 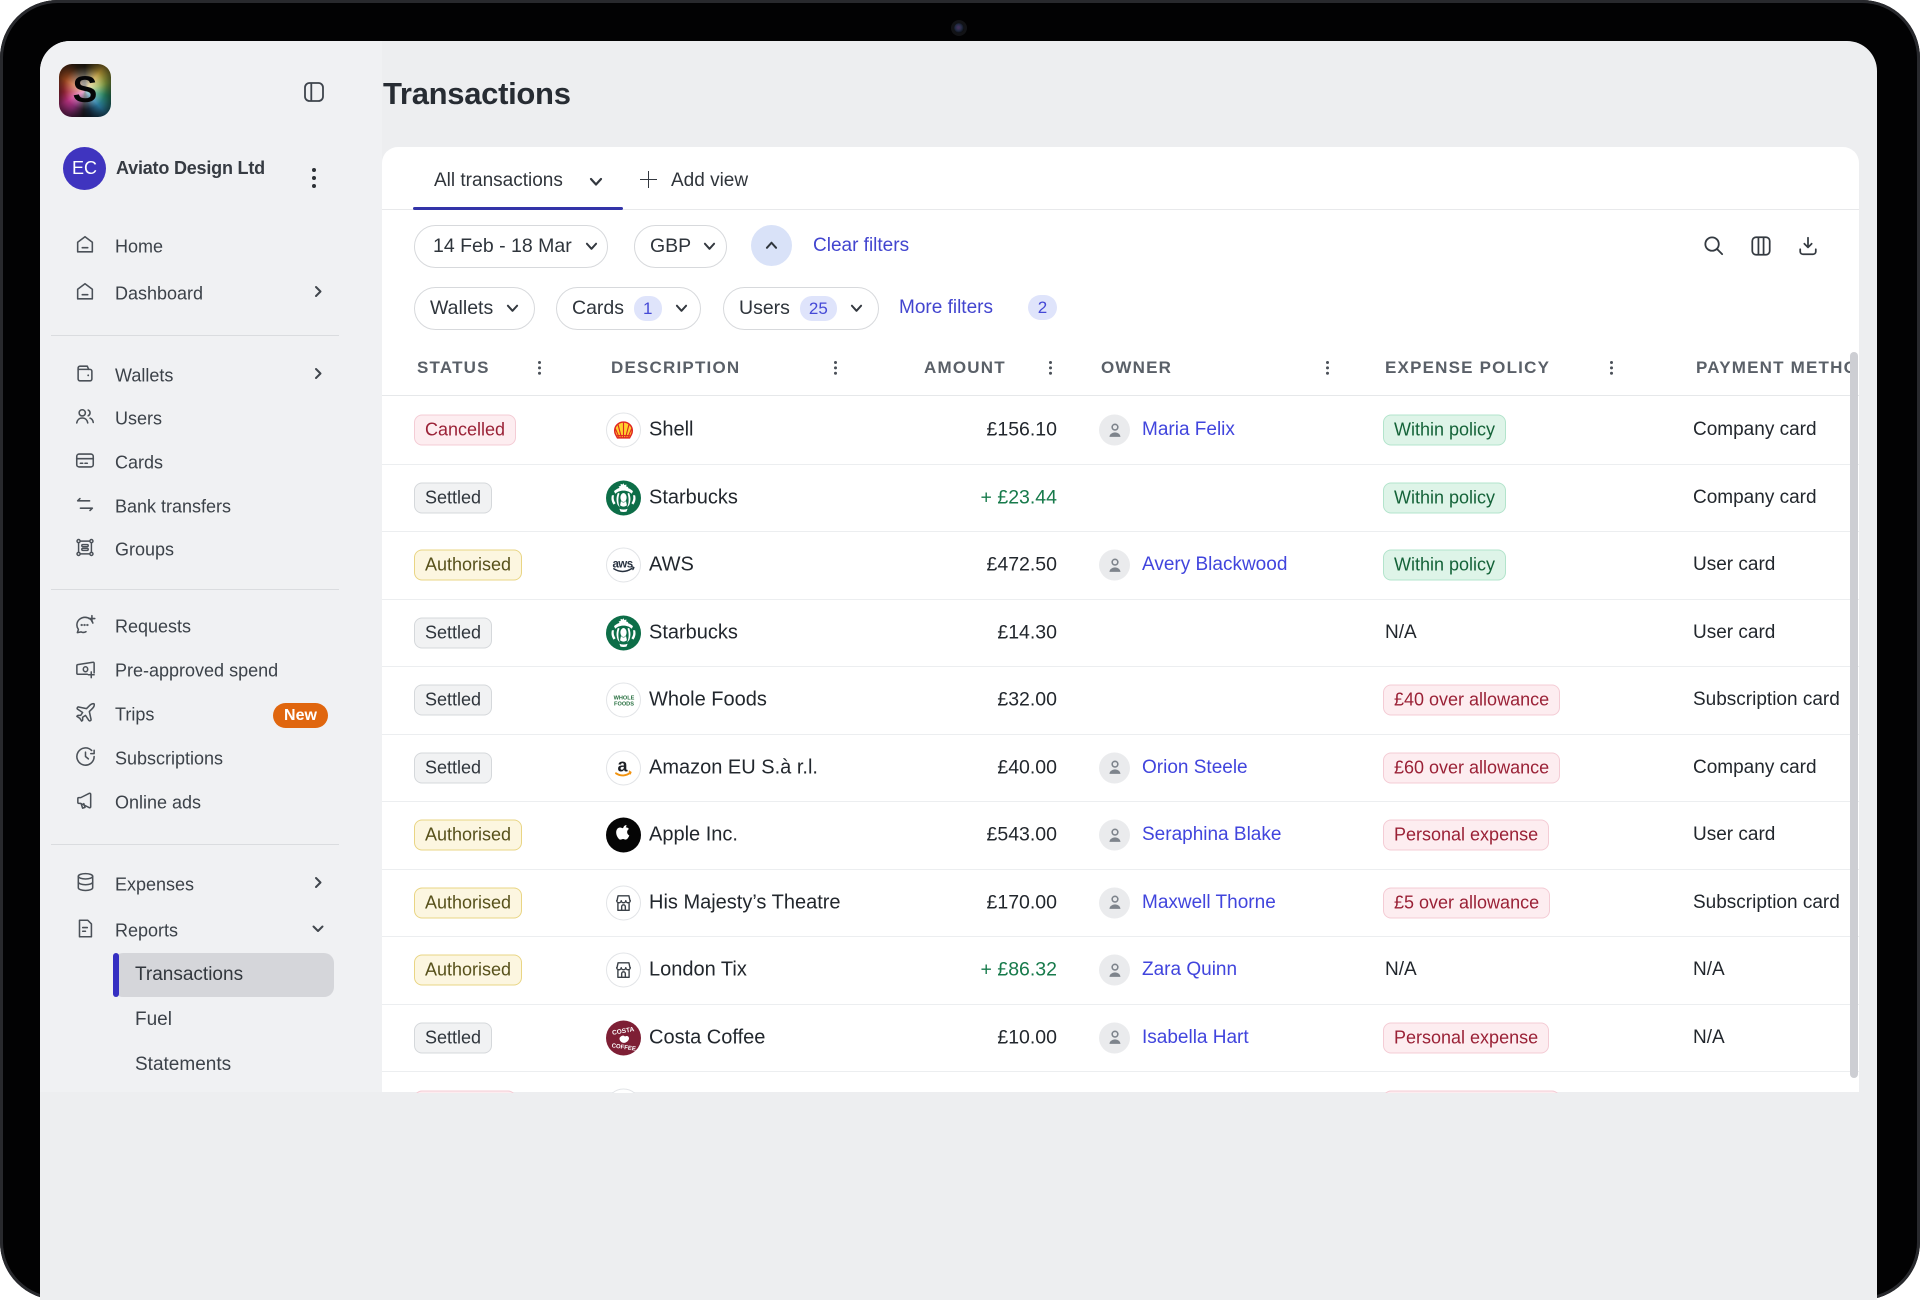 What do you see at coordinates (623, 1031) in the screenshot?
I see `svg-text: COSTA` at bounding box center [623, 1031].